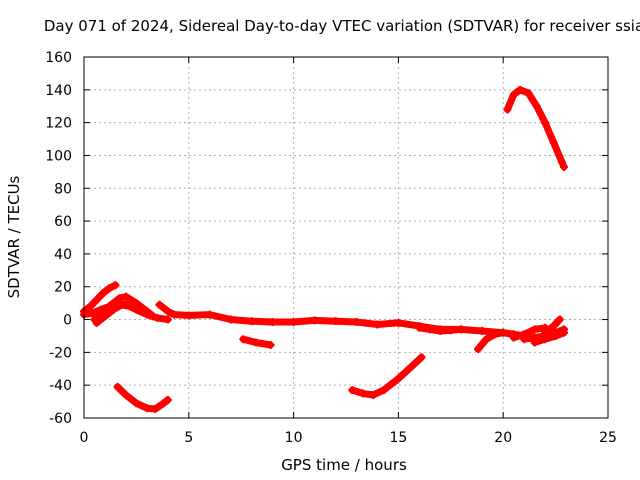 This screenshot has height=480, width=640. Describe the element at coordinates (60, 353) in the screenshot. I see `y-tick-label: -20` at that location.